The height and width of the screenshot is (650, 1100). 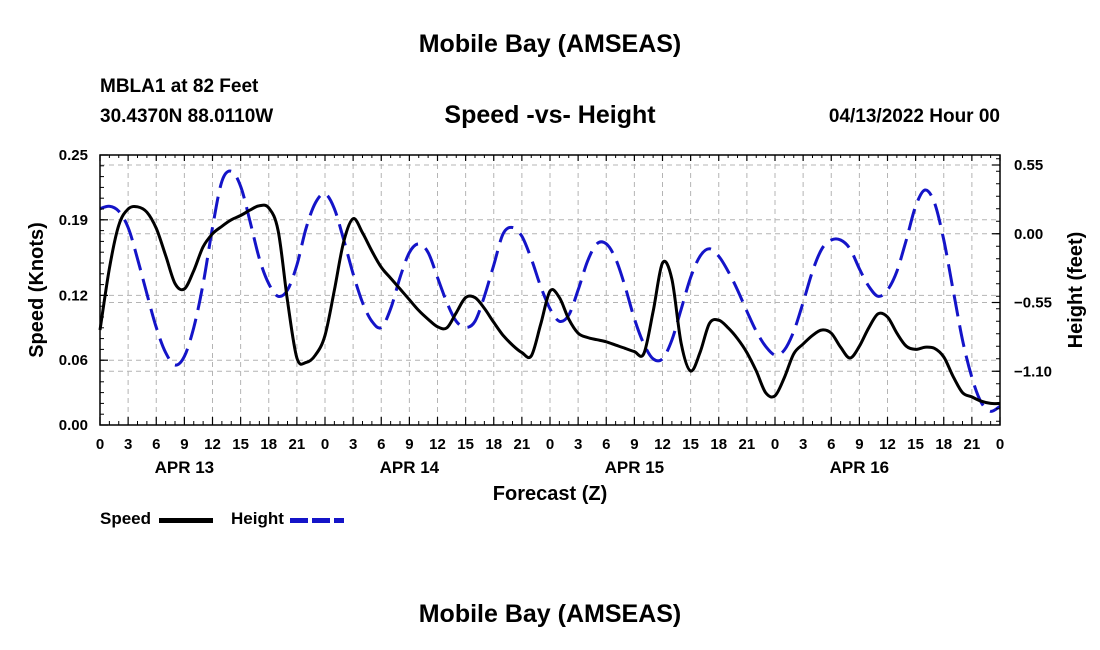 What do you see at coordinates (185, 467) in the screenshot?
I see `day-label: APR 13` at bounding box center [185, 467].